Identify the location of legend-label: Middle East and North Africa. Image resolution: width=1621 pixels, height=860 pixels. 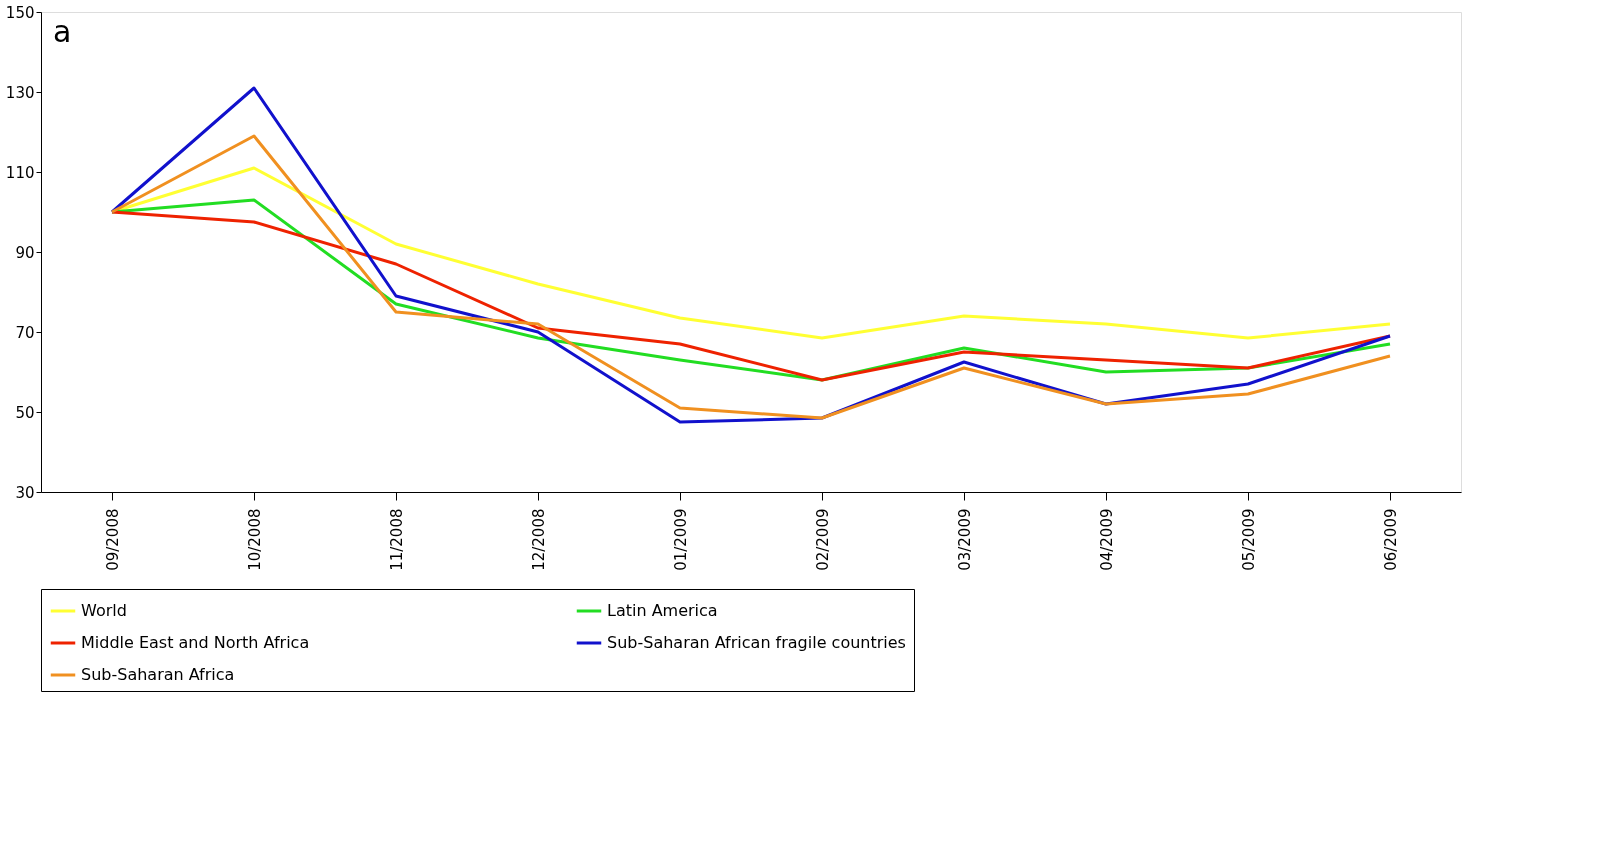
(195, 642).